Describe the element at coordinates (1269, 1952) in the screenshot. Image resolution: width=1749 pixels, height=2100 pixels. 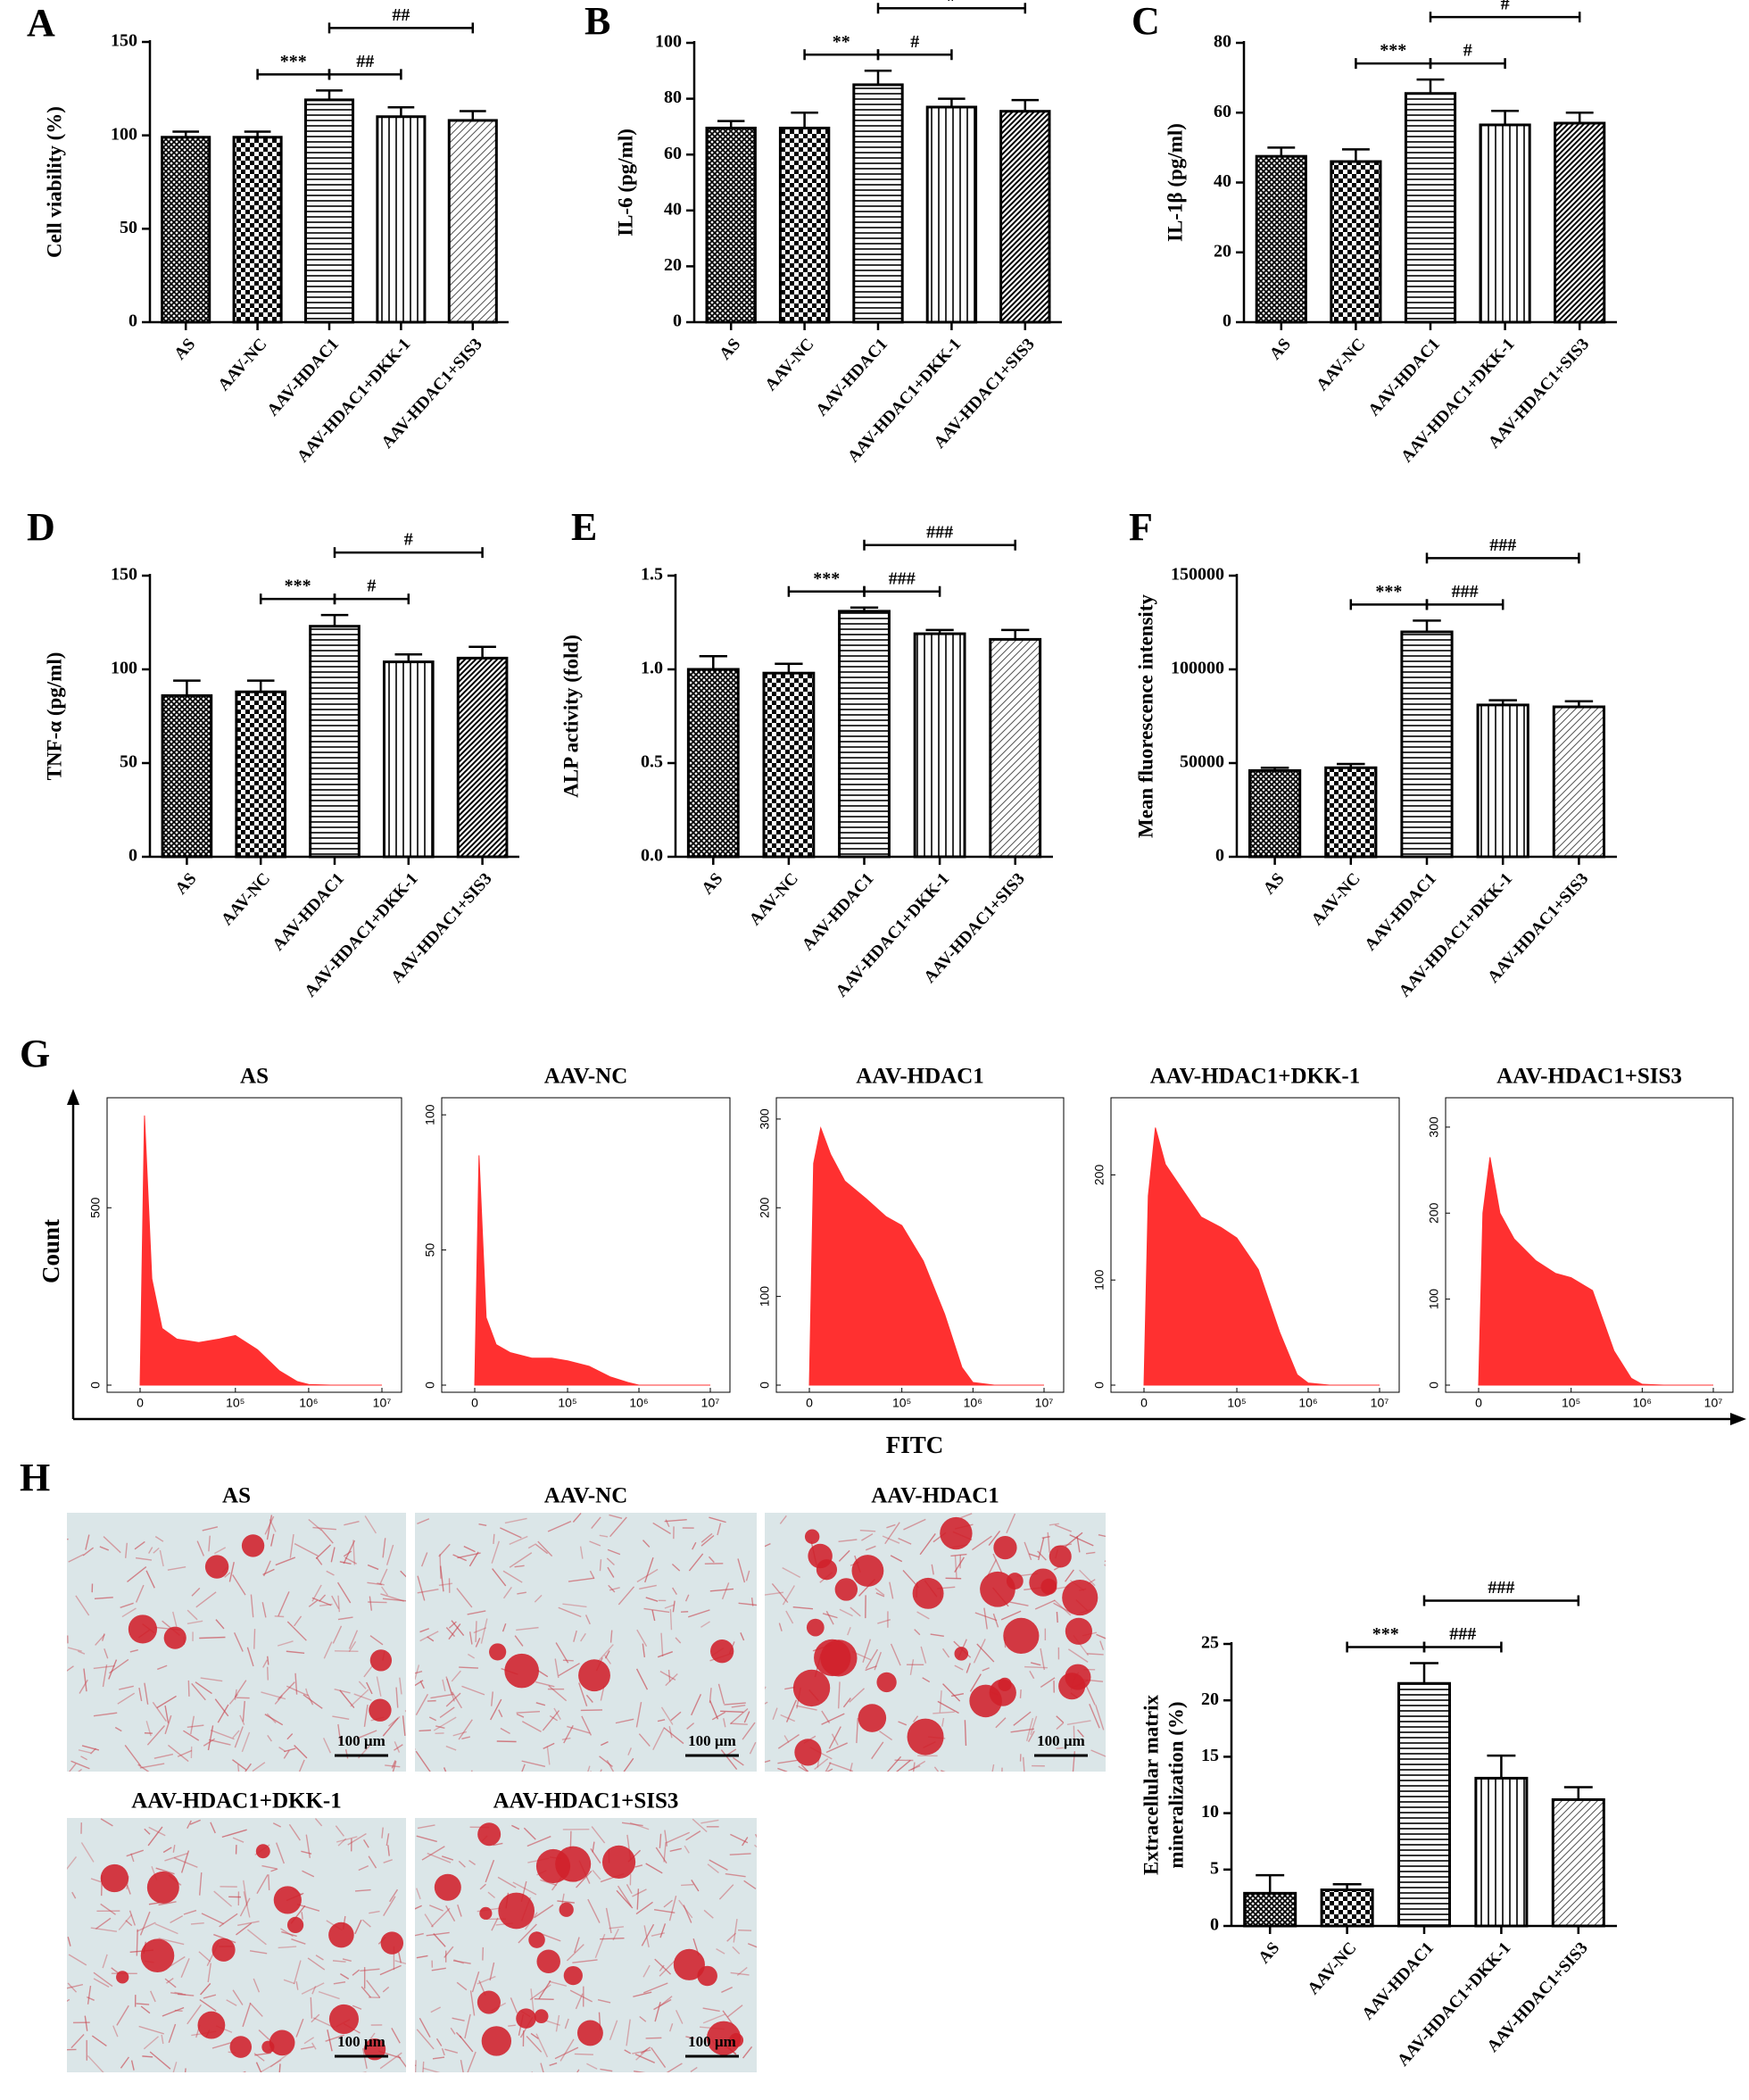
I see `x-tick-label: AS` at that location.